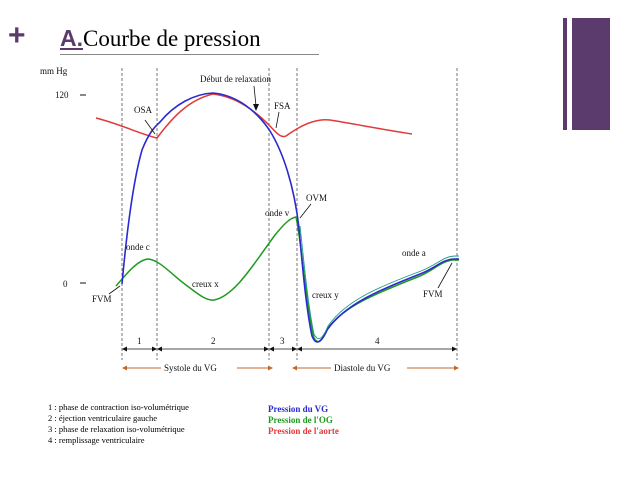 The image size is (638, 479). Describe the element at coordinates (287, 279) in the screenshot. I see `curve-la` at that location.